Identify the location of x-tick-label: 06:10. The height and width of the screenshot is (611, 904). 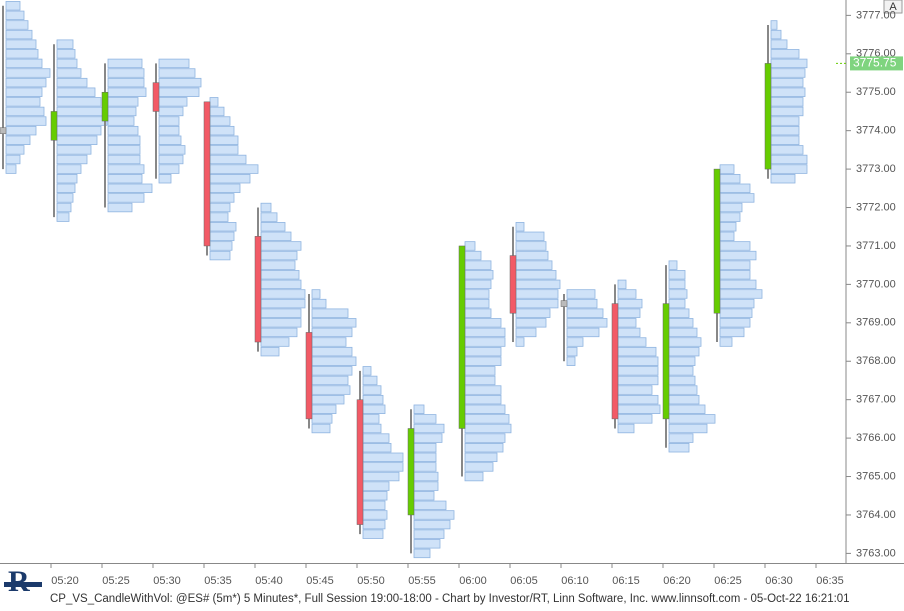
(575, 581).